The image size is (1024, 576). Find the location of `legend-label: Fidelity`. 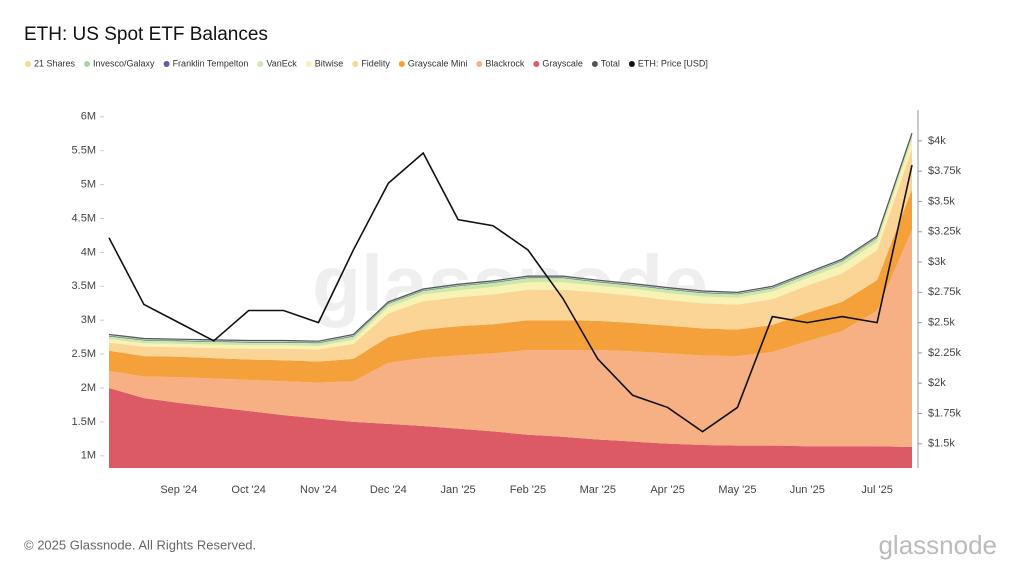

legend-label: Fidelity is located at coordinates (375, 63).